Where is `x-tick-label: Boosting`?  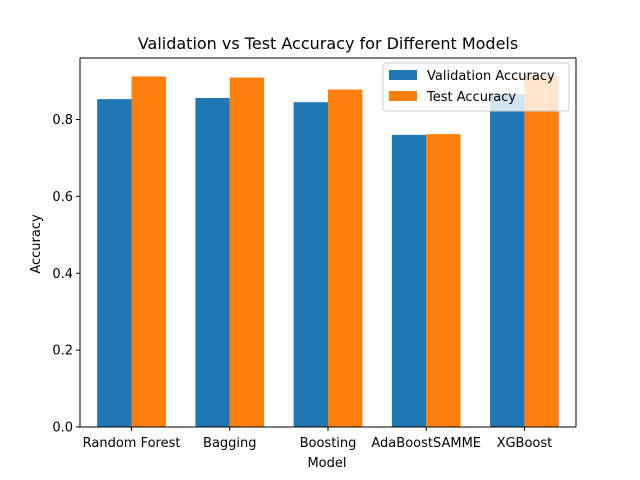 x-tick-label: Boosting is located at coordinates (328, 443).